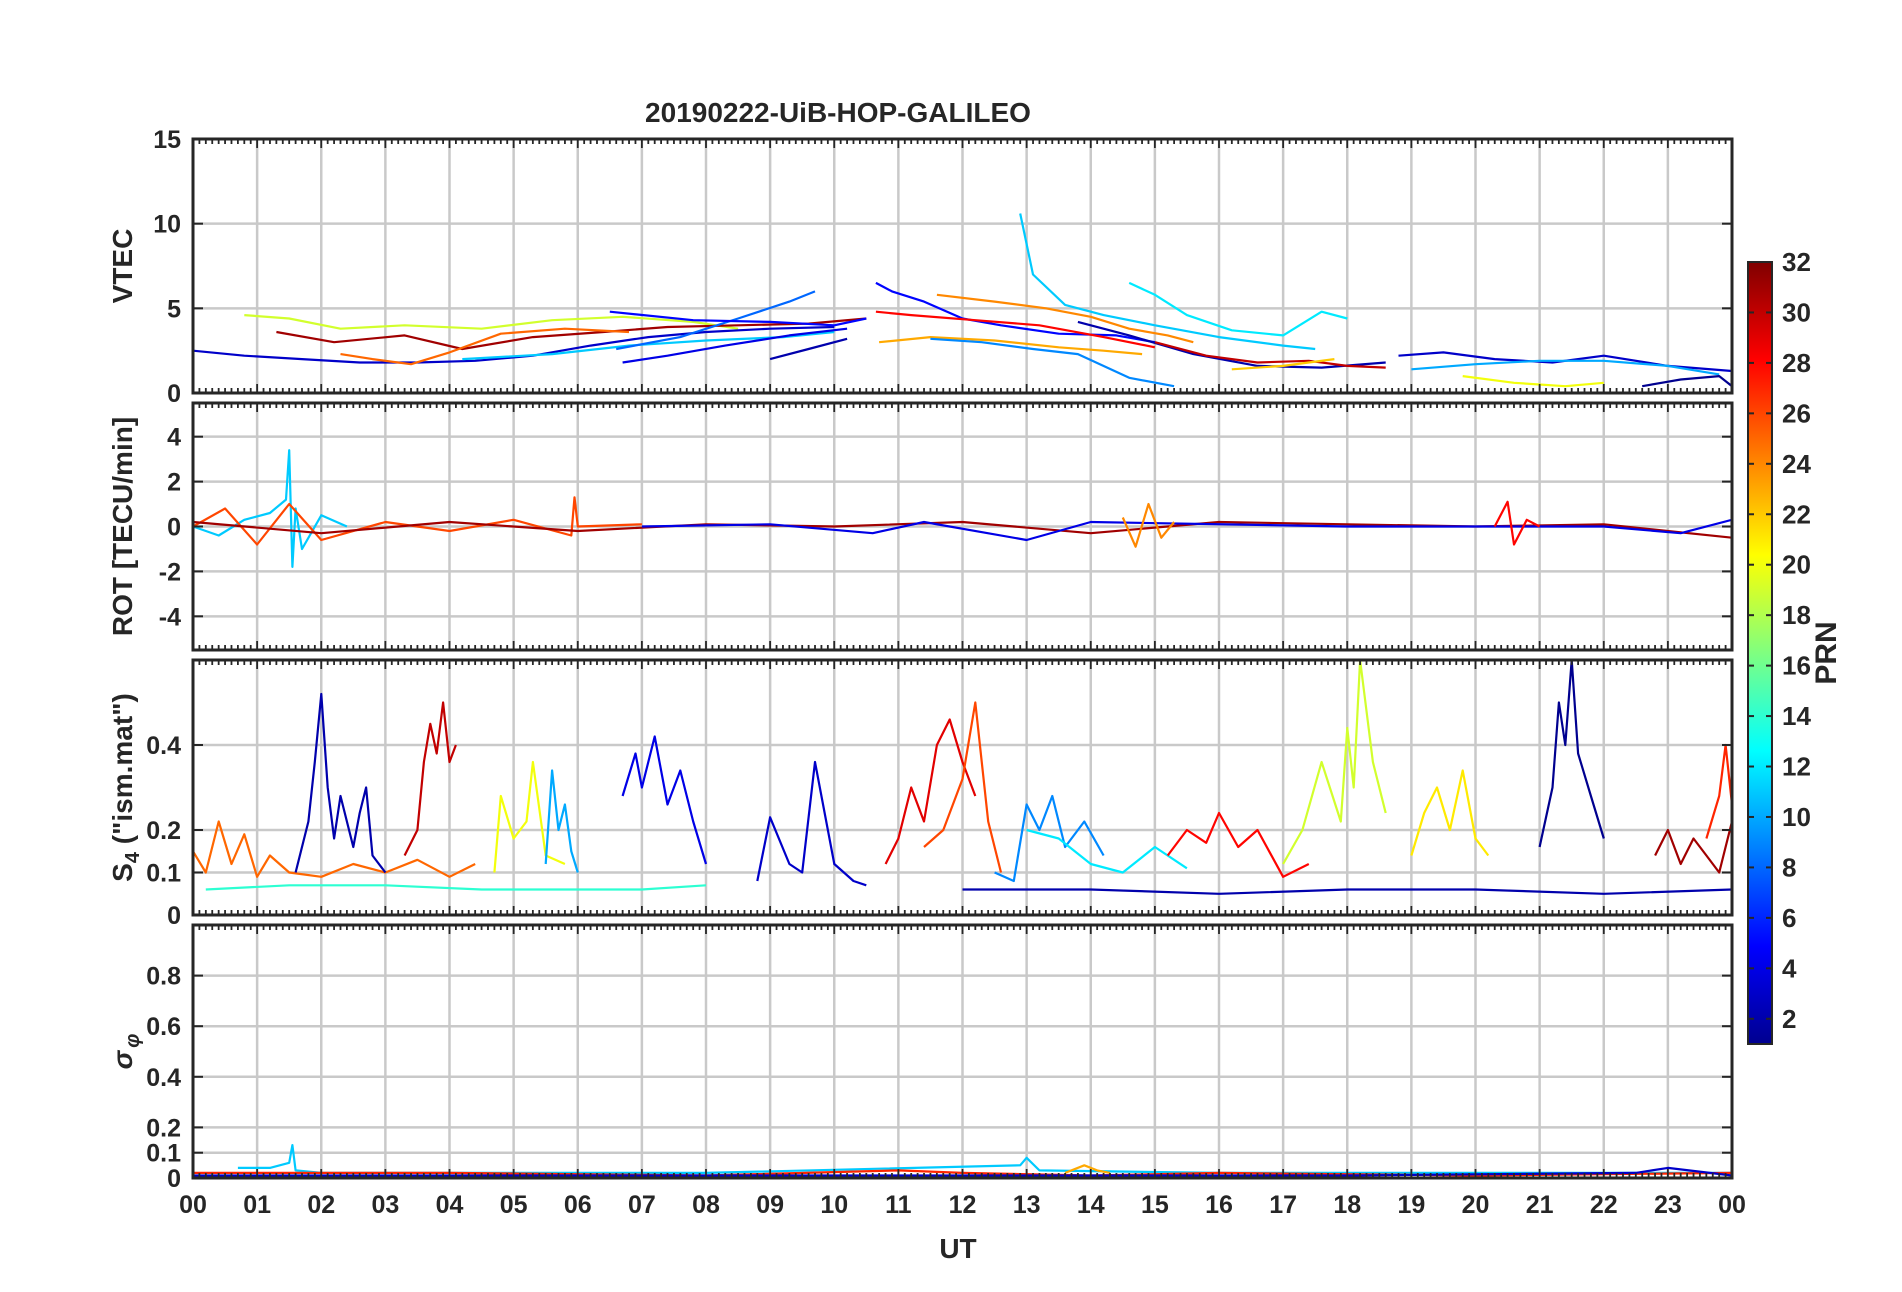  Describe the element at coordinates (1789, 968) in the screenshot. I see `colorbar-tick-label: 4` at that location.